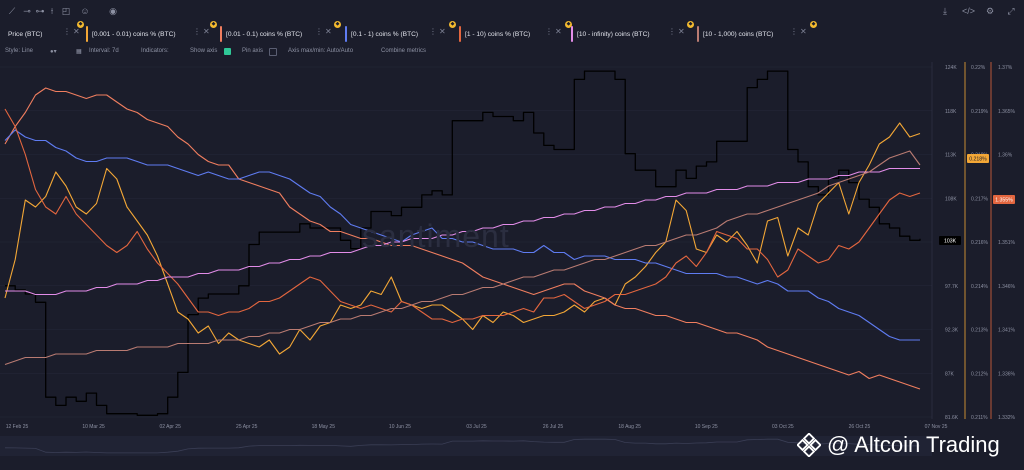 Image resolution: width=1024 pixels, height=470 pixels. Describe the element at coordinates (385, 34) in the screenshot. I see `metric-label: [0.1 - 1) coins % (BTC)` at that location.